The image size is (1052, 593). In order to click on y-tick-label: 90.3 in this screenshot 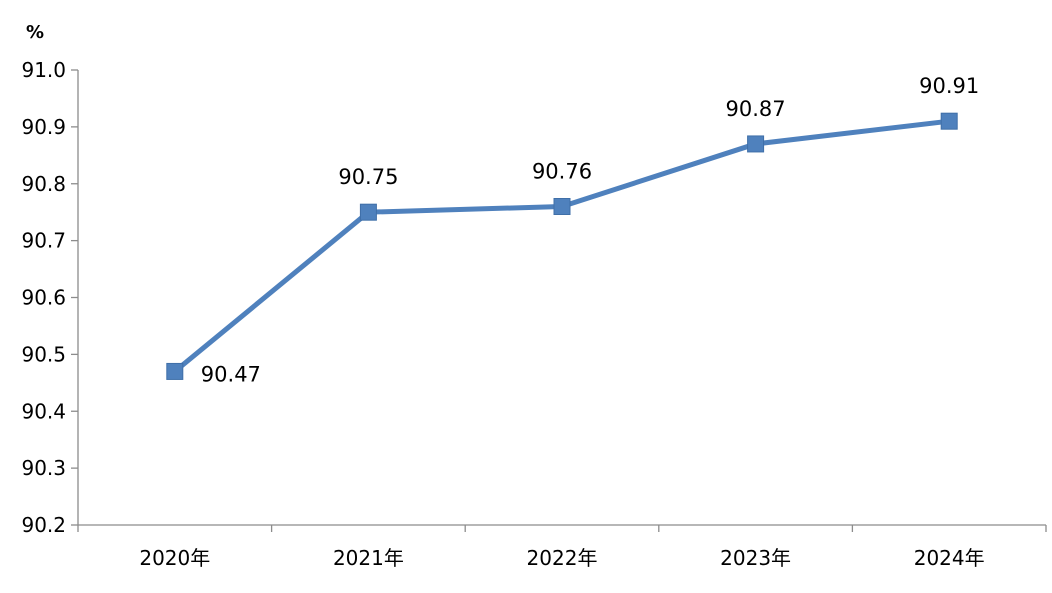, I will do `click(43, 468)`.